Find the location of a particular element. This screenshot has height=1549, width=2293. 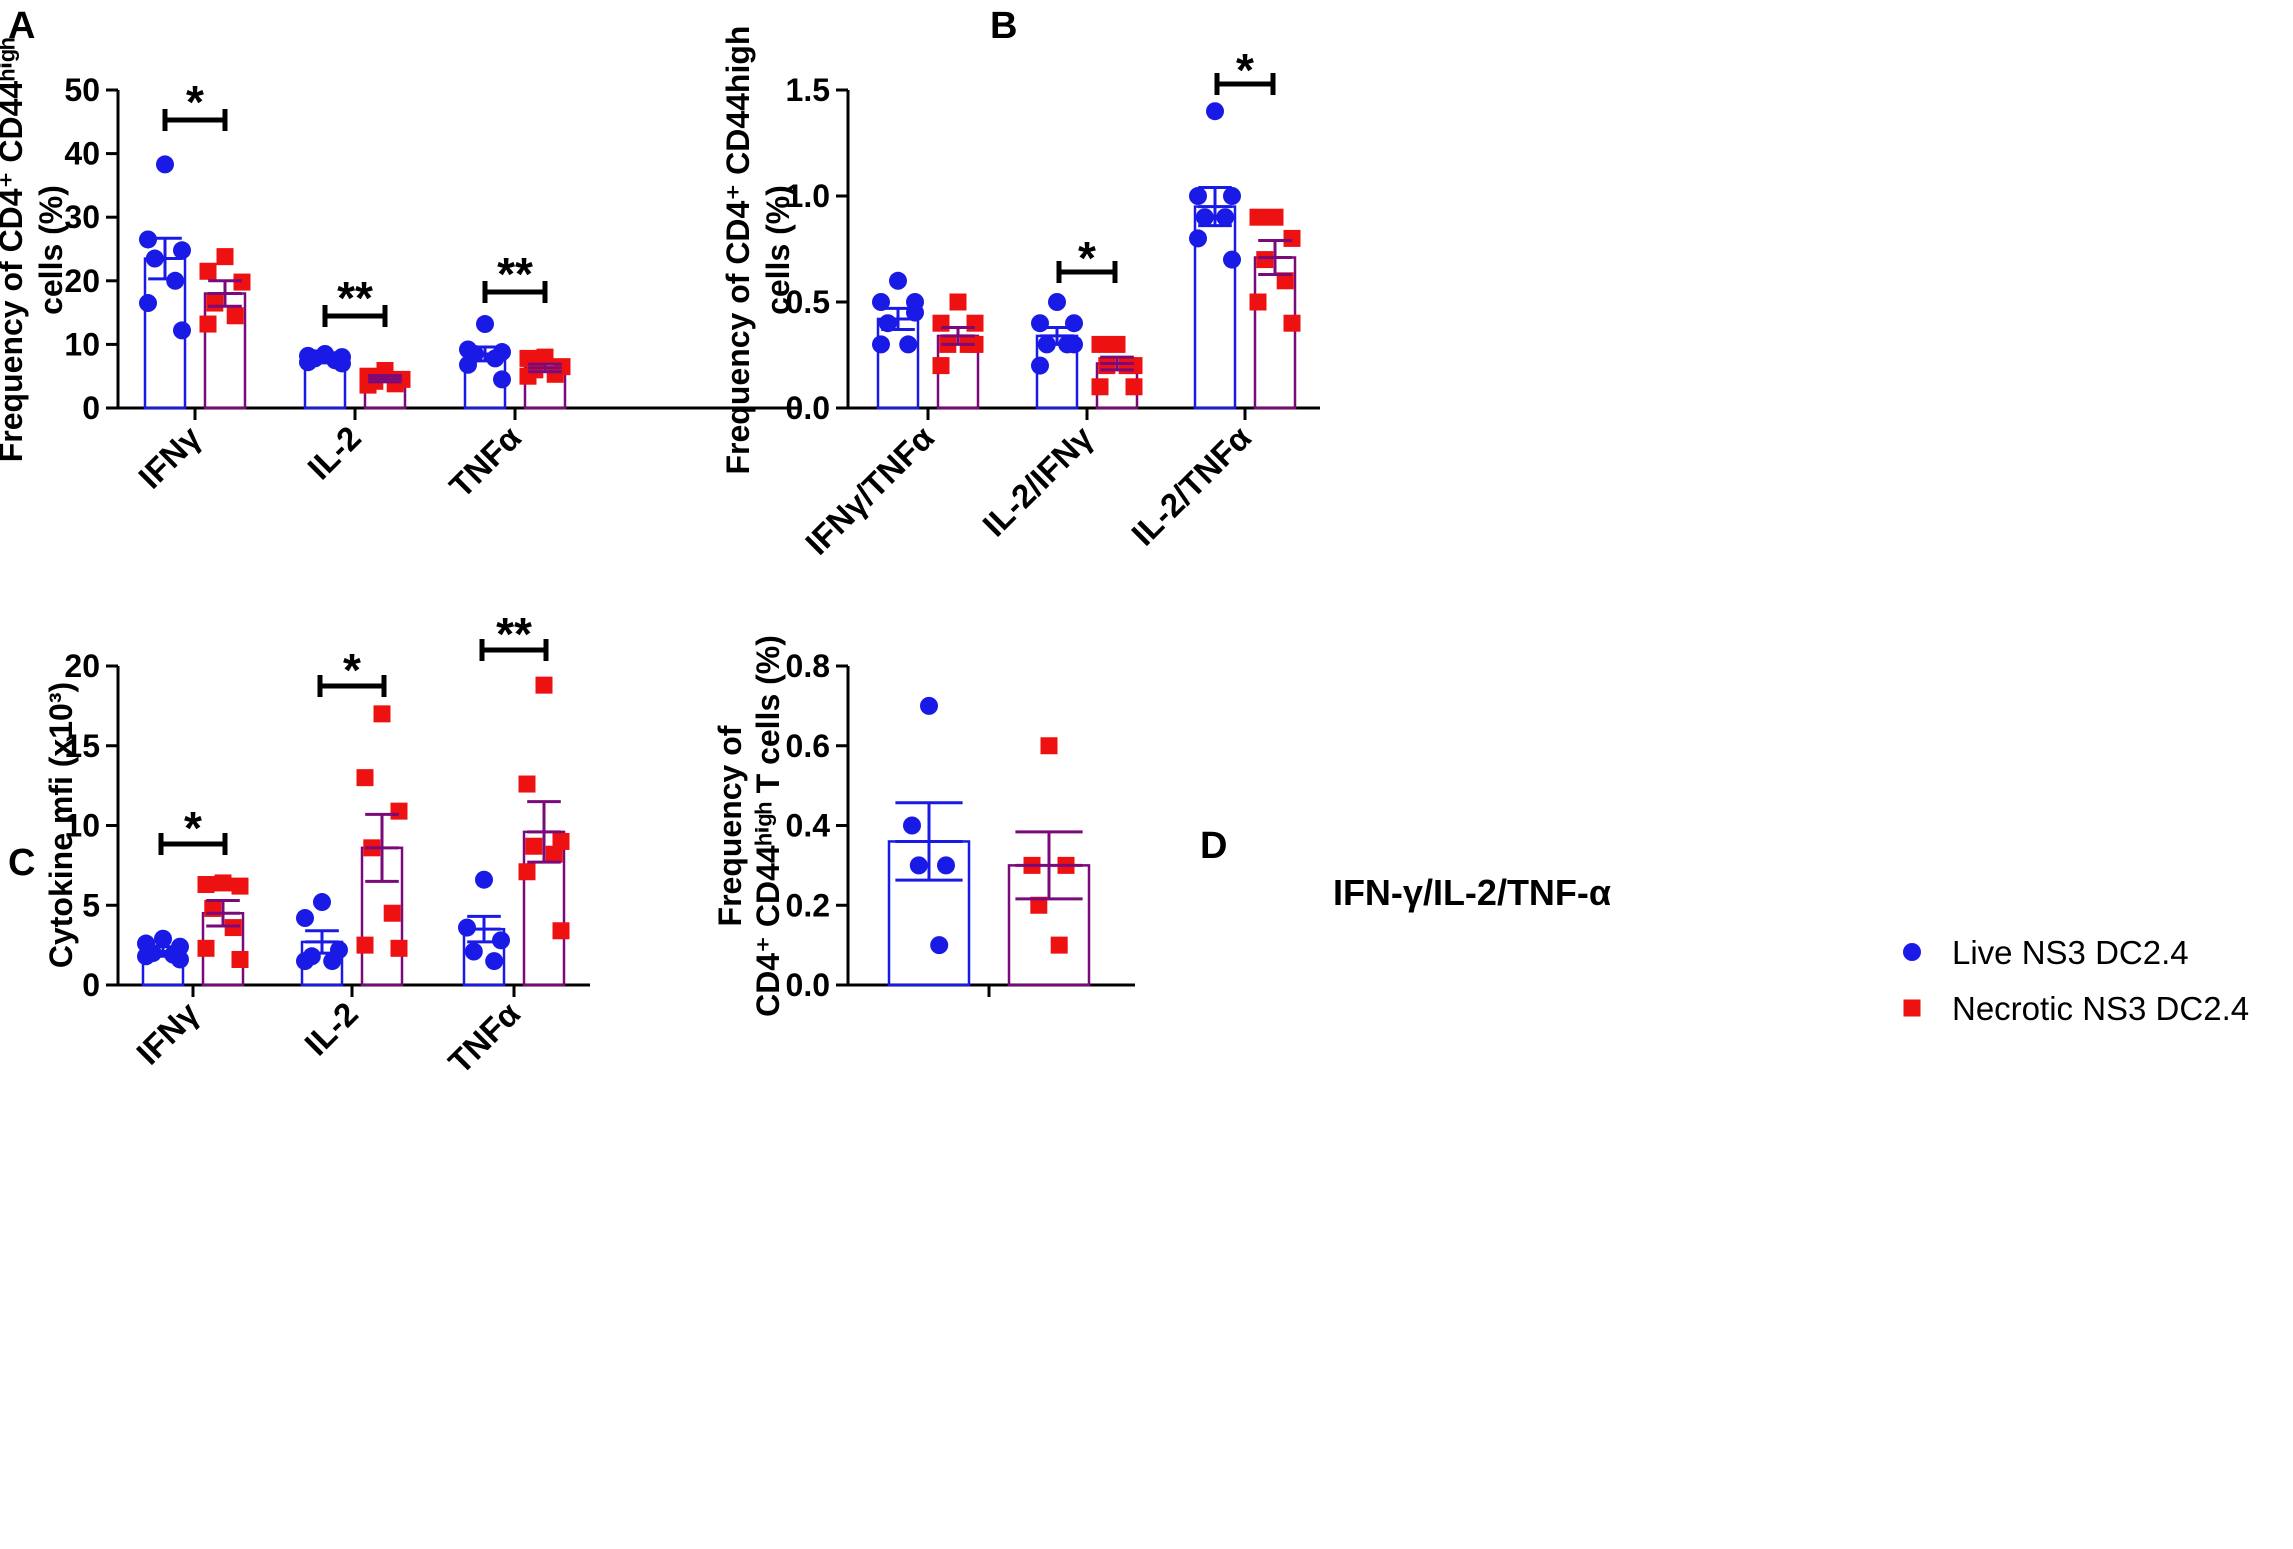

legend-marker-square is located at coordinates (1912, 1008).